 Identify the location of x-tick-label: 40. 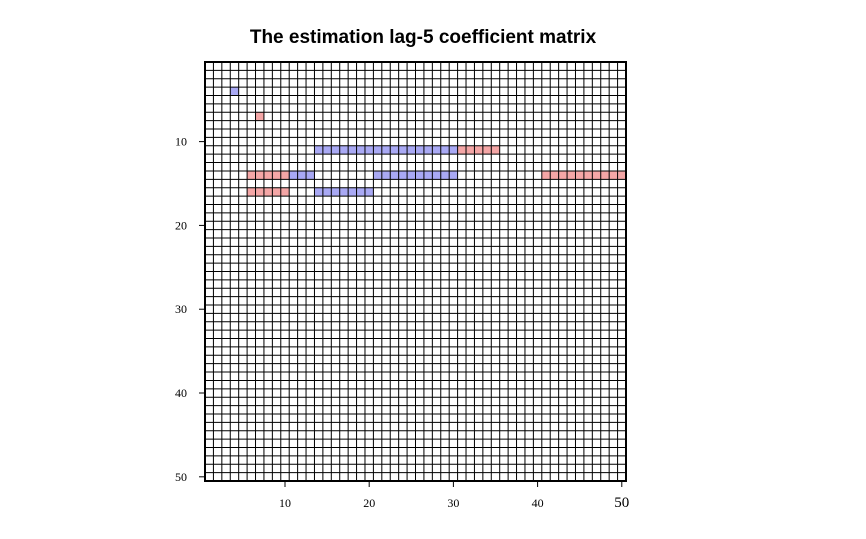
(538, 503).